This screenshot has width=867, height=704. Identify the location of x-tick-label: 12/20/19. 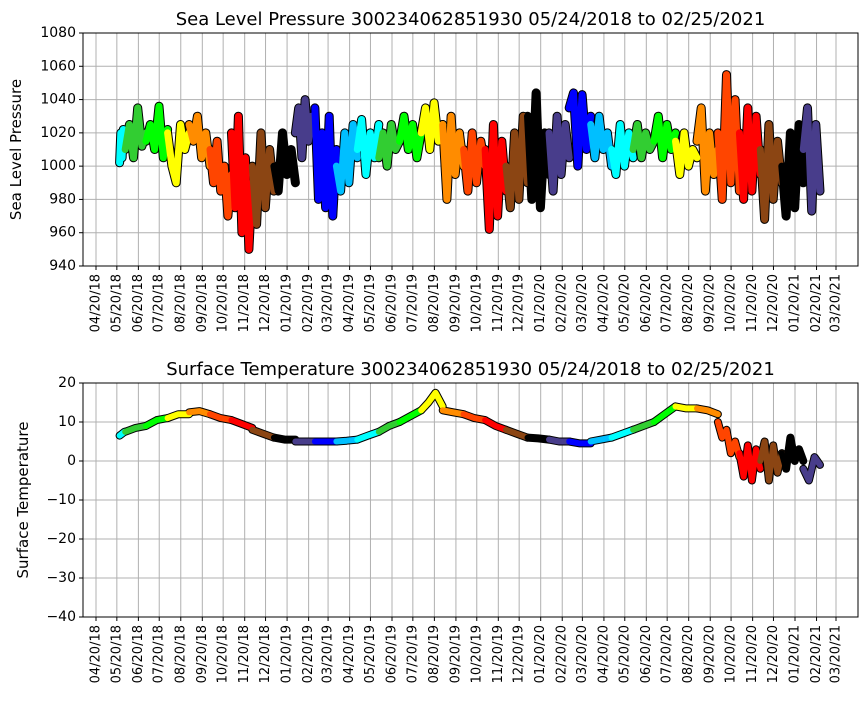
(519, 654).